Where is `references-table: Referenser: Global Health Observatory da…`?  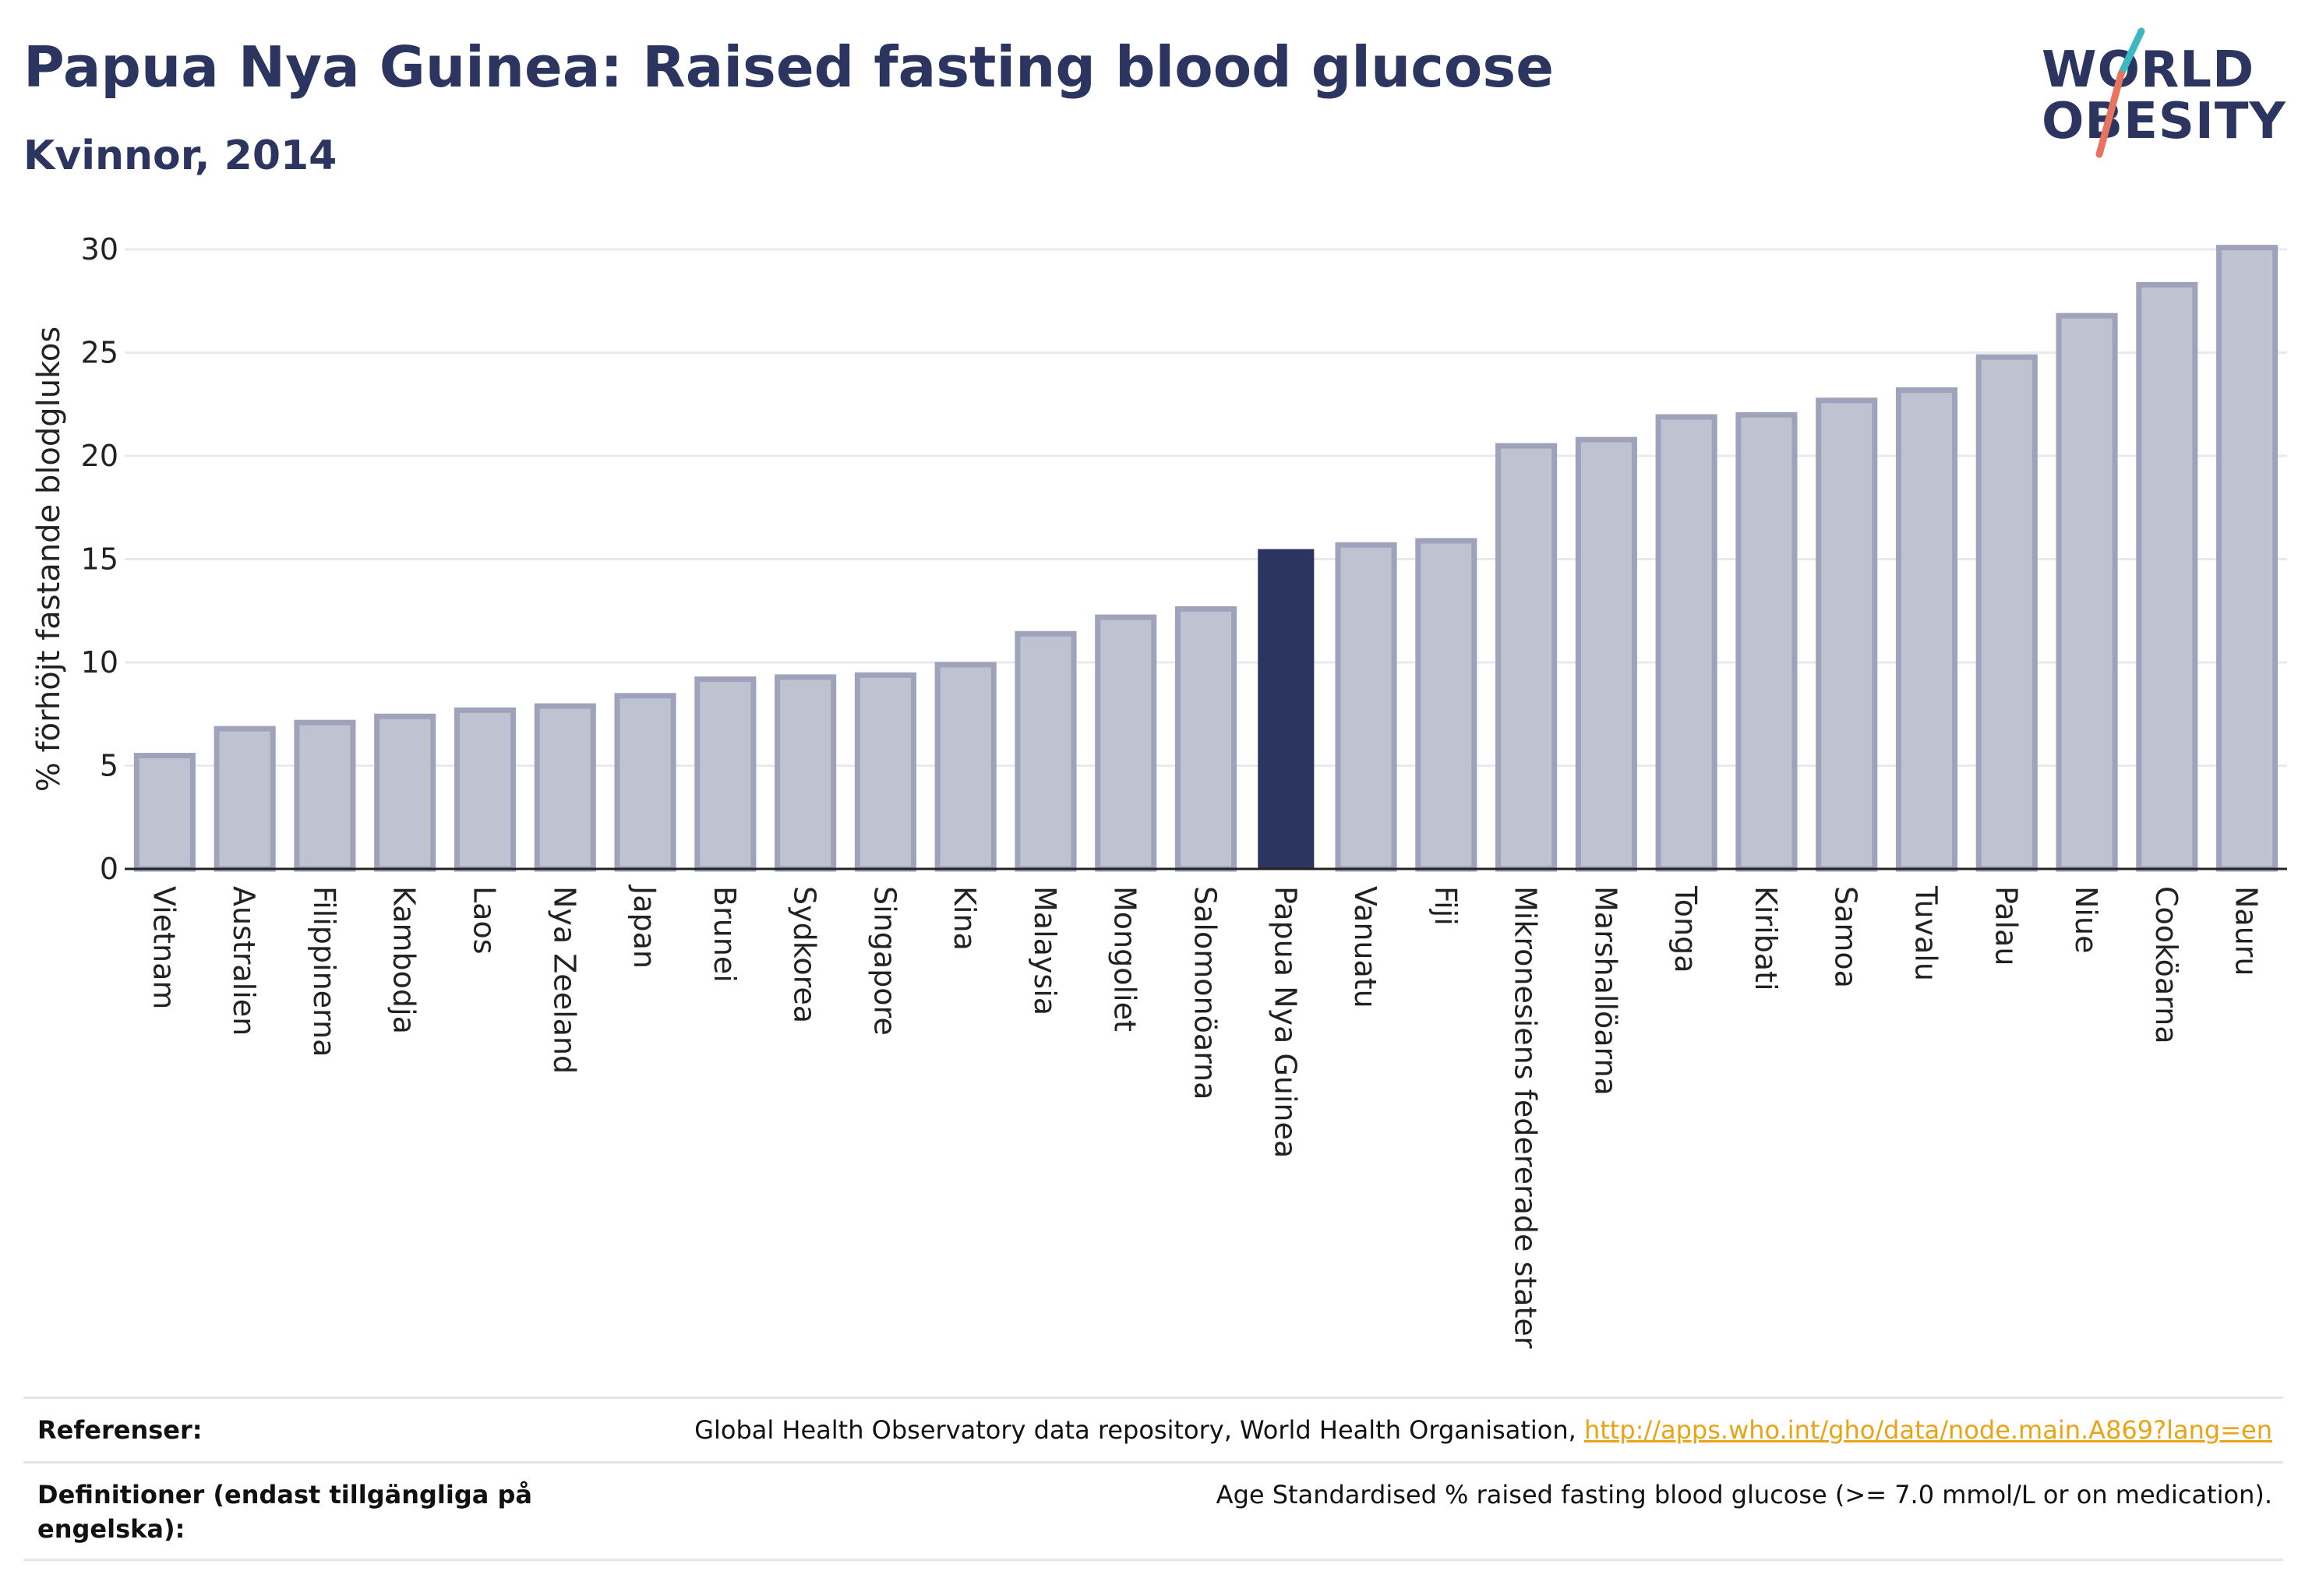 references-table: Referenser: Global Health Observatory da… is located at coordinates (1153, 1478).